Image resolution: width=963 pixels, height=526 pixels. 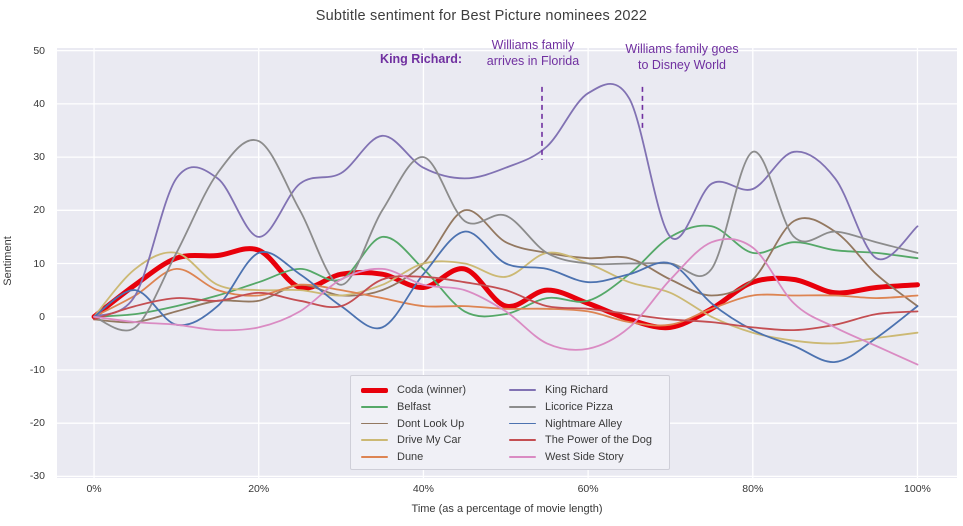 What do you see at coordinates (374, 440) in the screenshot?
I see `legend-swatch-drive-my-car` at bounding box center [374, 440].